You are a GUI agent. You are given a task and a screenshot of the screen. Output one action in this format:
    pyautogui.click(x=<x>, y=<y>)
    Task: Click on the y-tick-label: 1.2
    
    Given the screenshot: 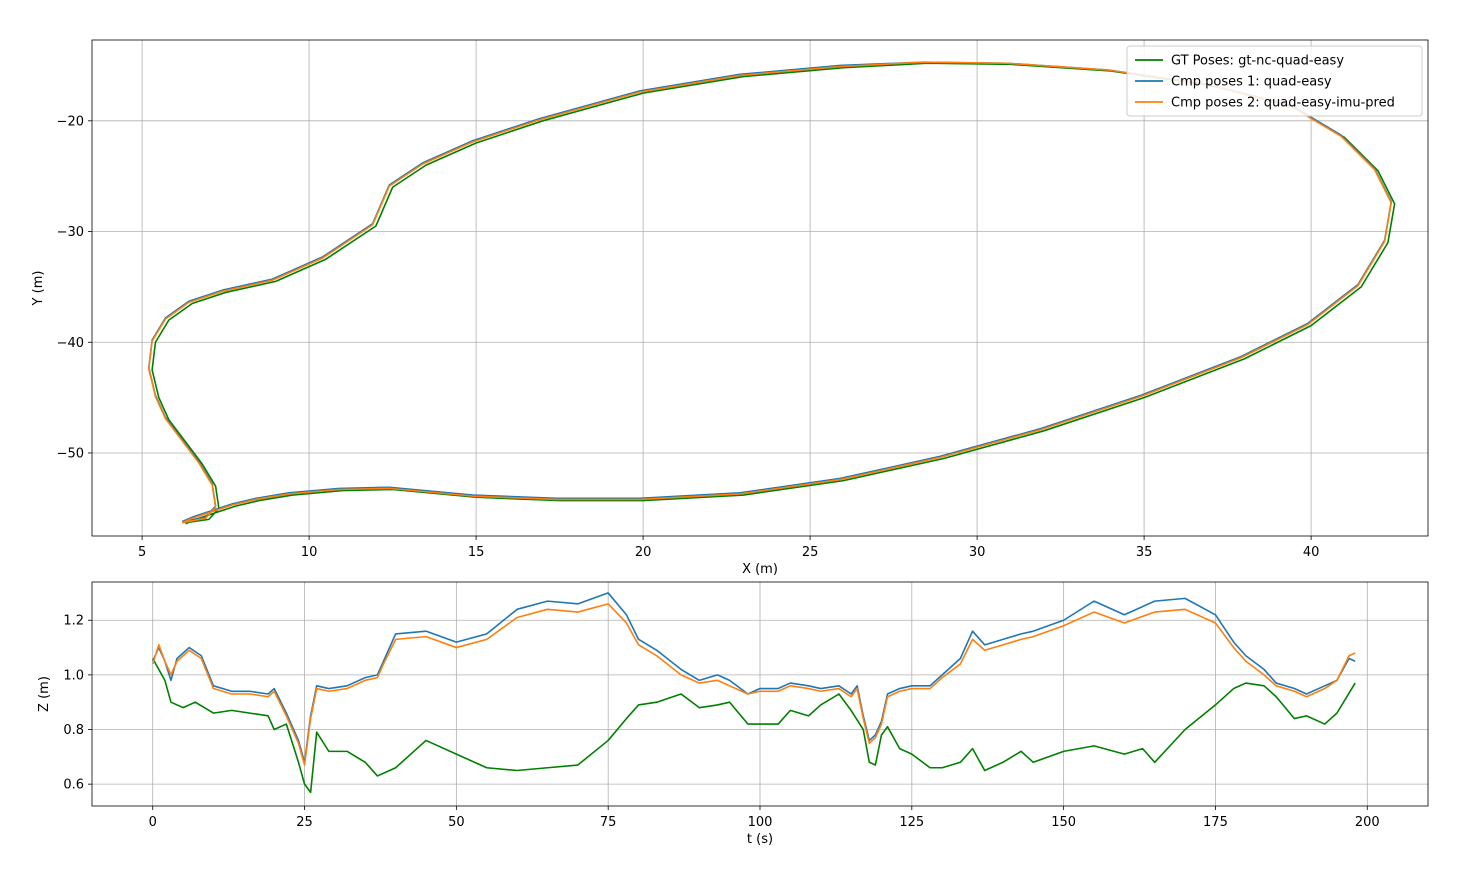 What is the action you would take?
    pyautogui.click(x=73, y=621)
    